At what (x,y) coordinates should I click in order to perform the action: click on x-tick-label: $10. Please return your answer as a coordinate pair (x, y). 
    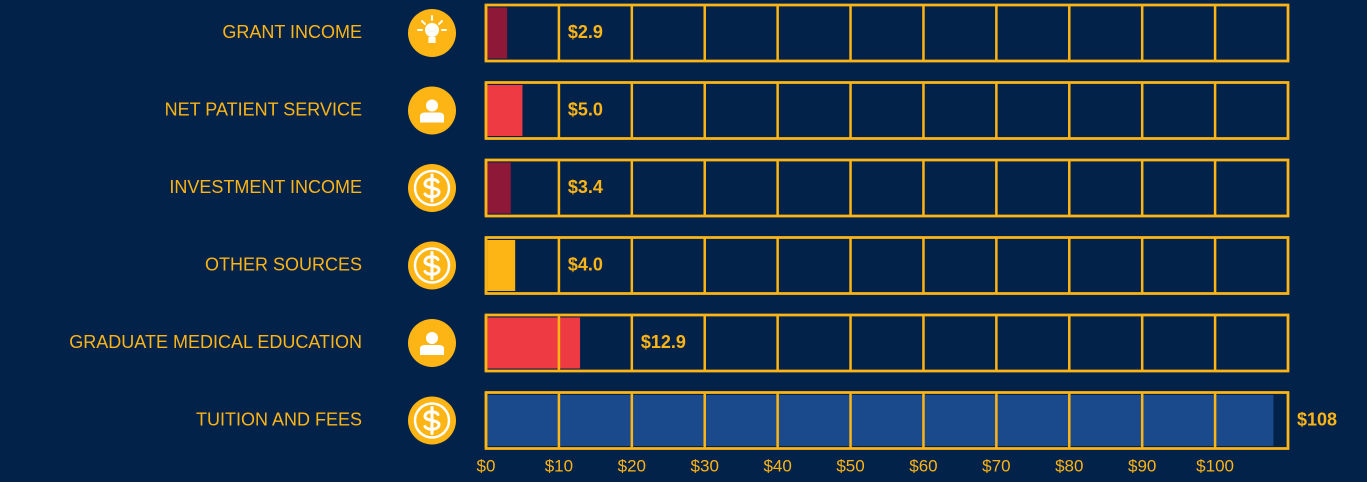
    Looking at the image, I should click on (559, 465).